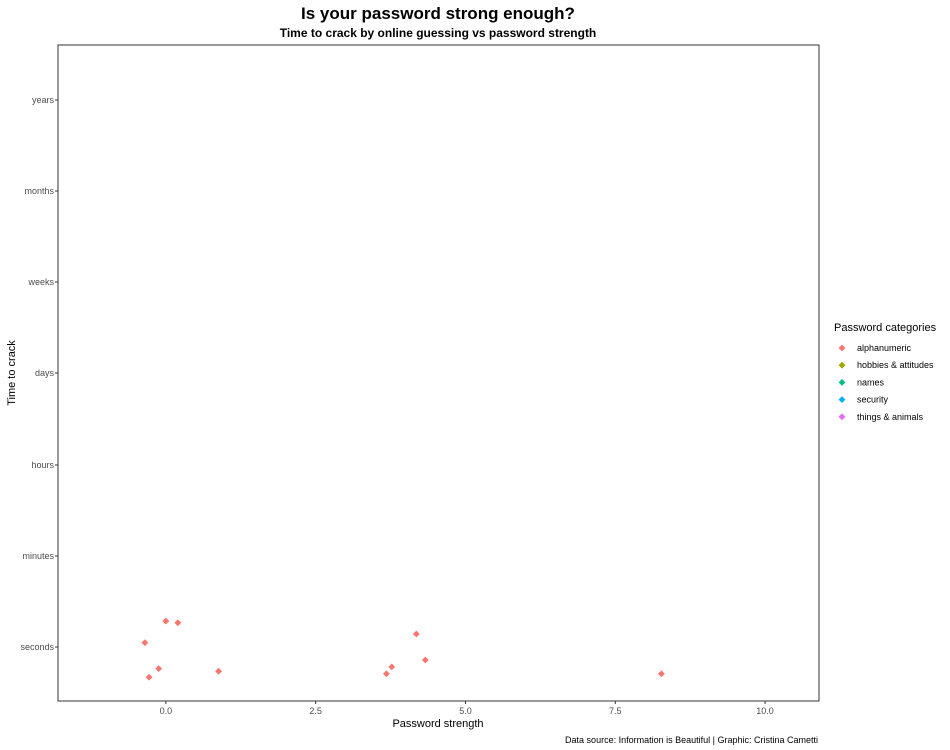  Describe the element at coordinates (37, 647) in the screenshot. I see `y-tick-label-seconds: seconds` at that location.